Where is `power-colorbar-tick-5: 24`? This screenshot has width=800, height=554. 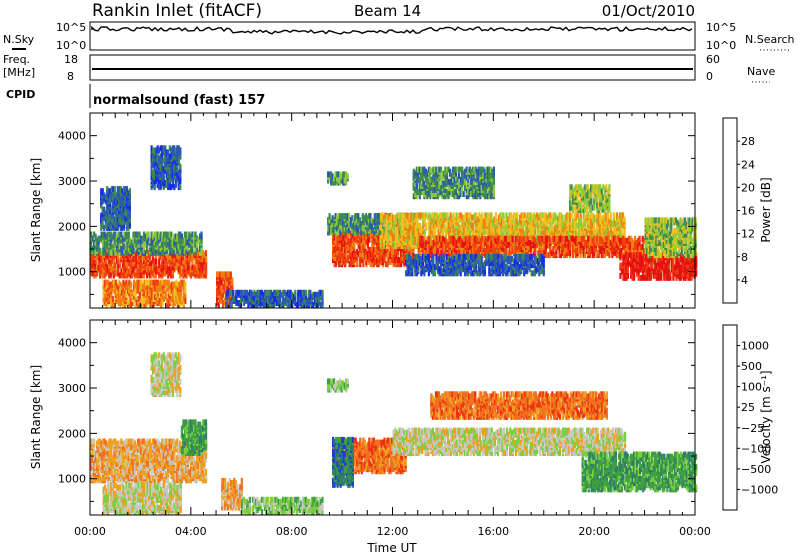
power-colorbar-tick-5: 24 is located at coordinates (748, 164).